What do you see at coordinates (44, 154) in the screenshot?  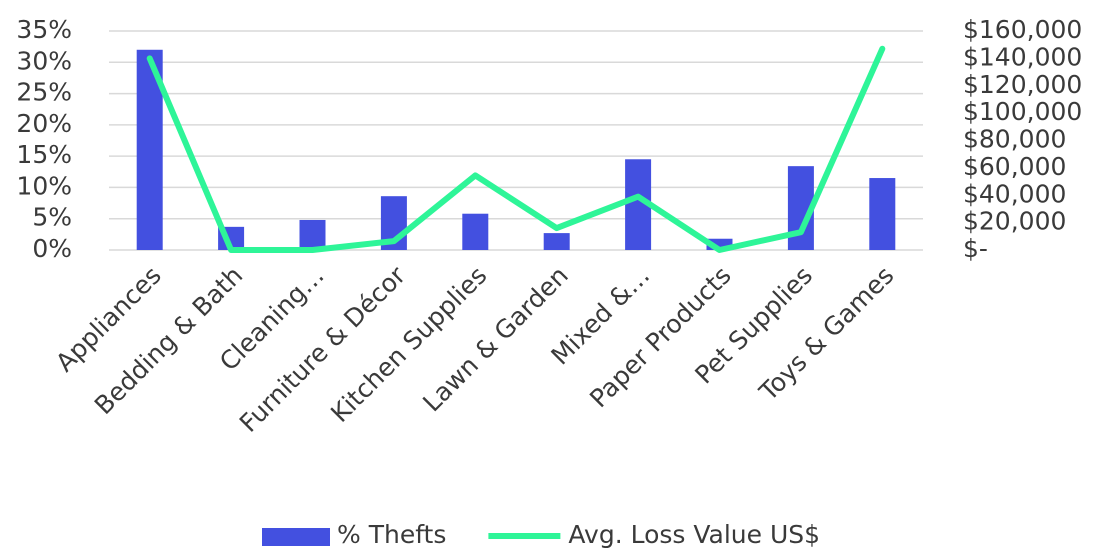 I see `y-tick-label: 15%` at bounding box center [44, 154].